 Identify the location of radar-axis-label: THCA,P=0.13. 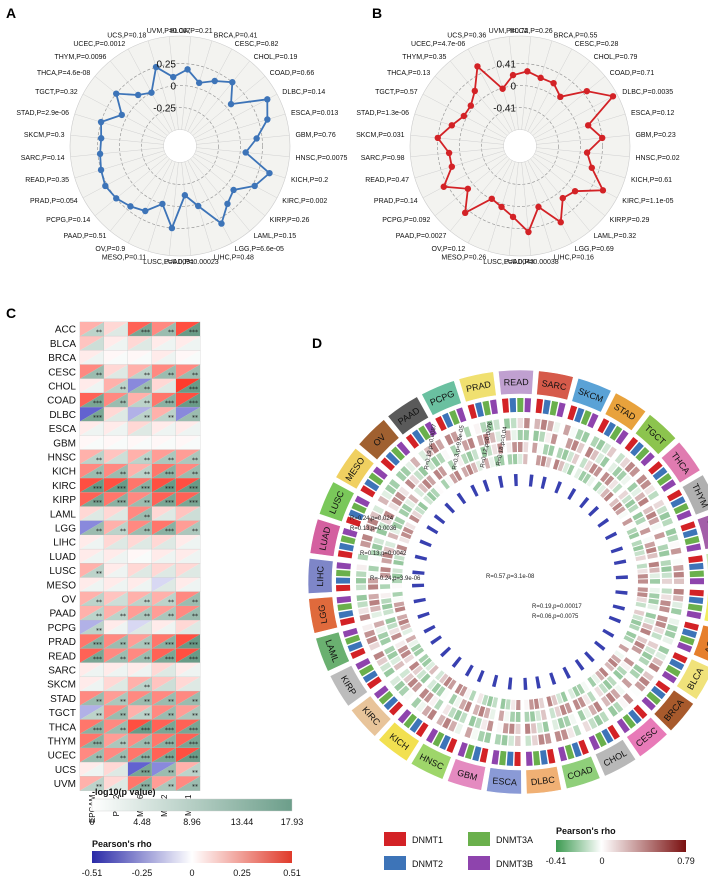
(408, 73).